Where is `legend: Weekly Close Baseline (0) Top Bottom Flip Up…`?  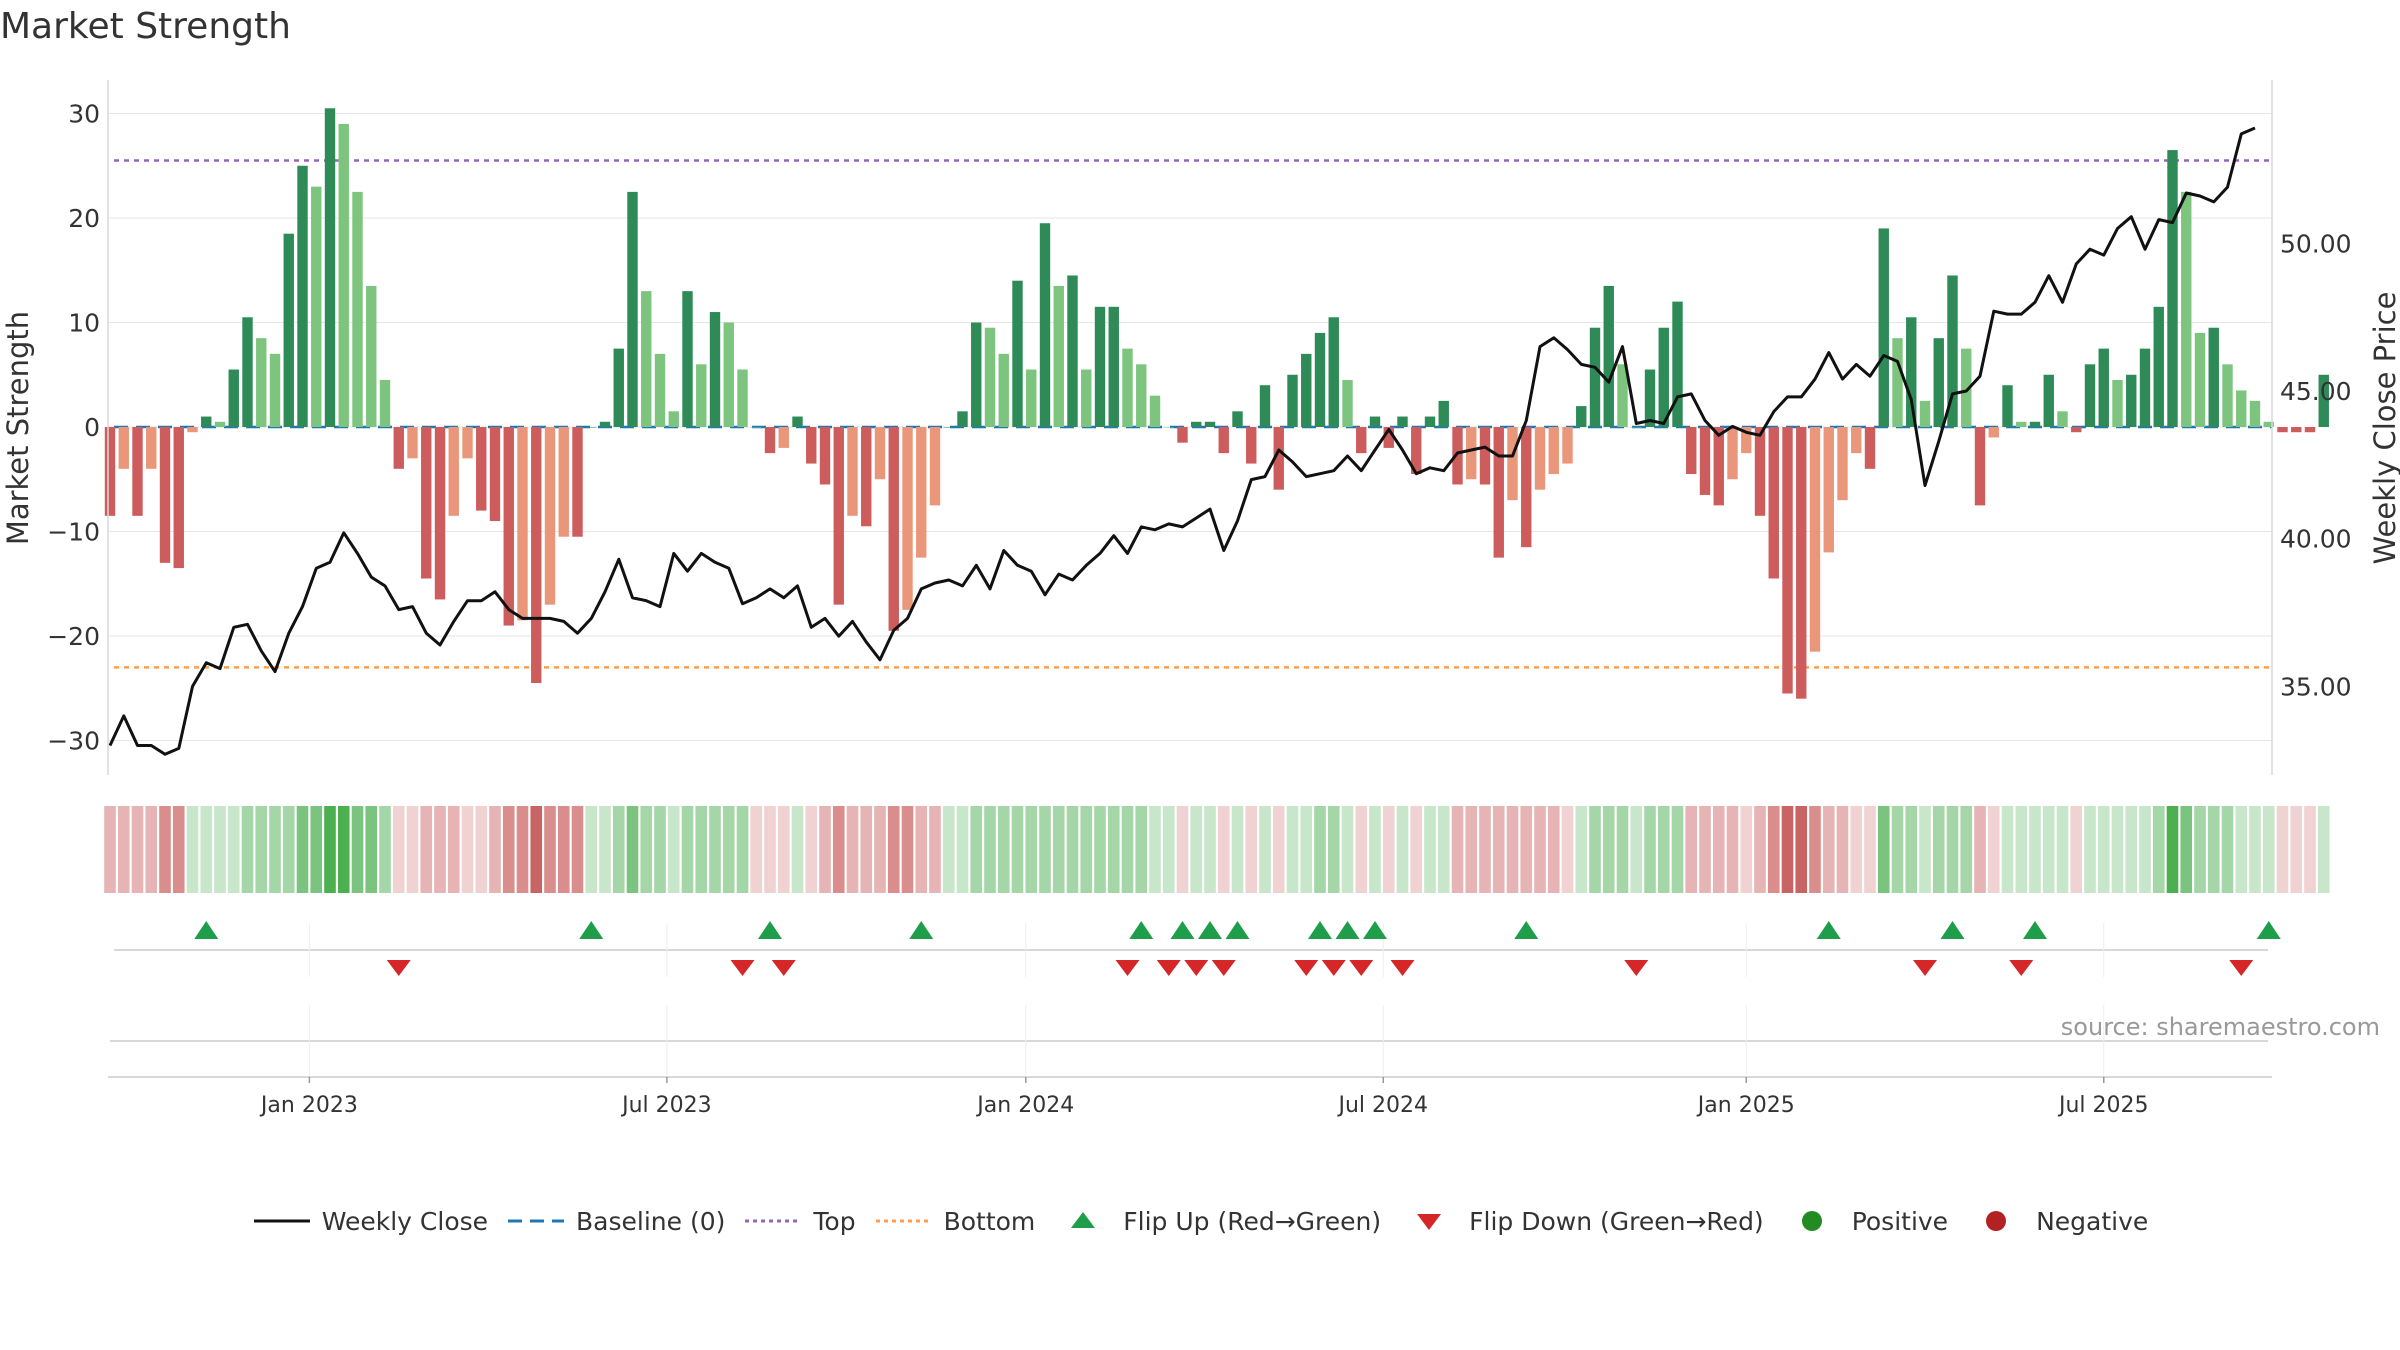
legend: Weekly Close Baseline (0) Top Bottom Flip Up… is located at coordinates (1200, 1221).